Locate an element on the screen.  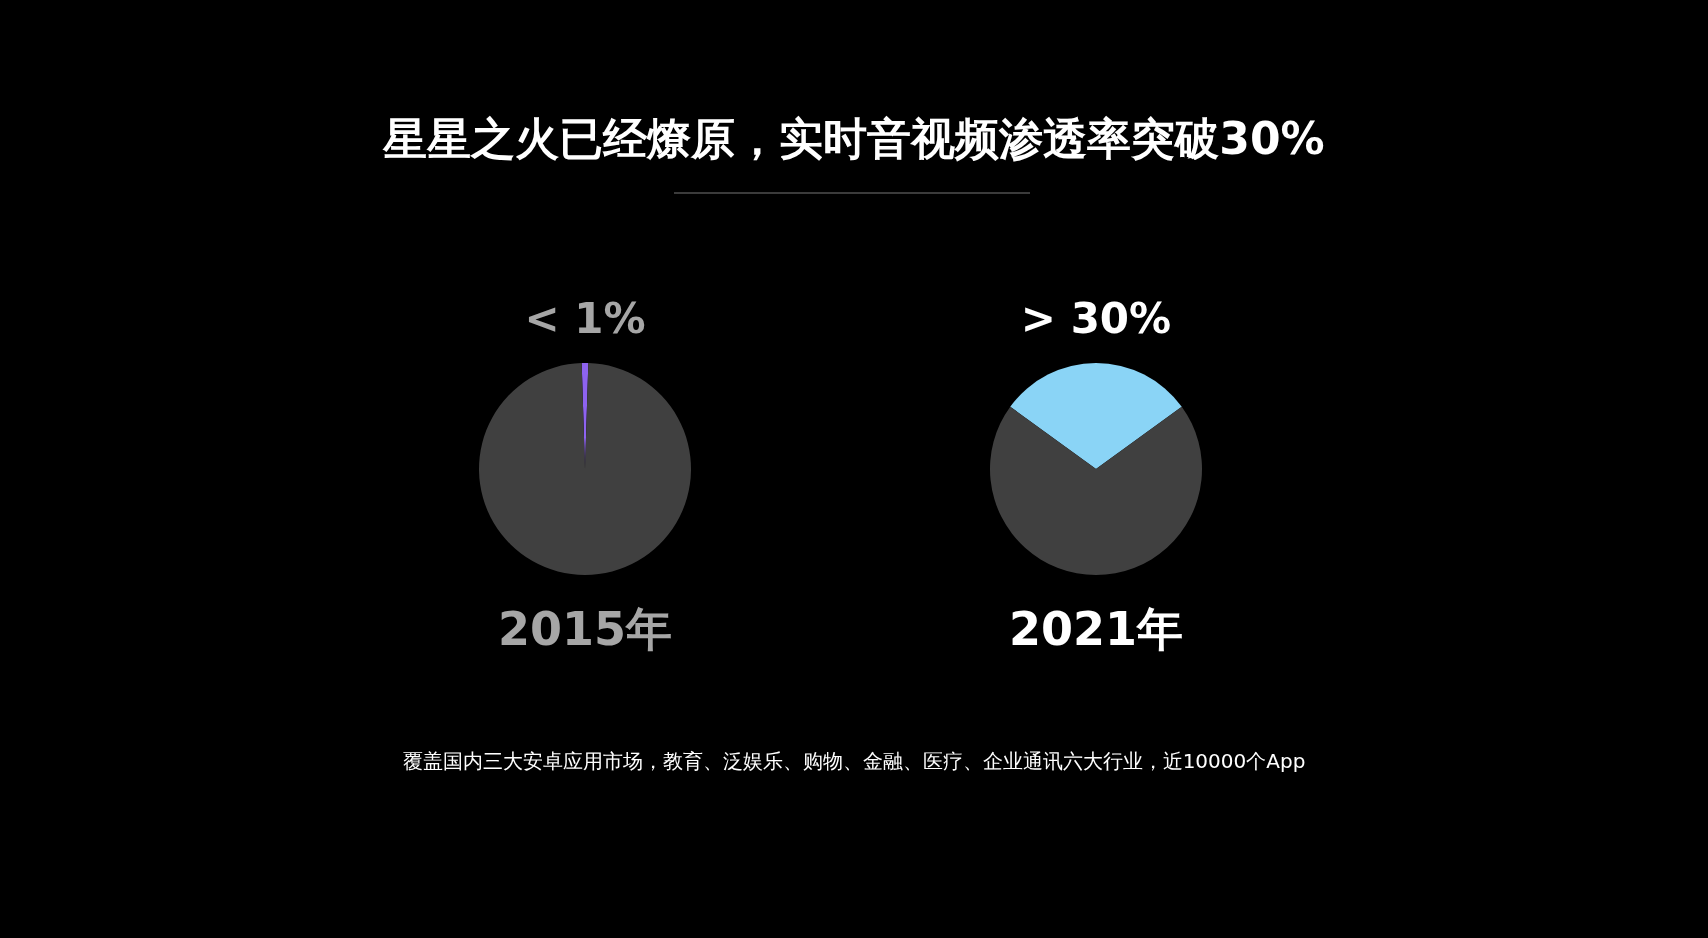
text: > 30% is located at coordinates (1096, 318).